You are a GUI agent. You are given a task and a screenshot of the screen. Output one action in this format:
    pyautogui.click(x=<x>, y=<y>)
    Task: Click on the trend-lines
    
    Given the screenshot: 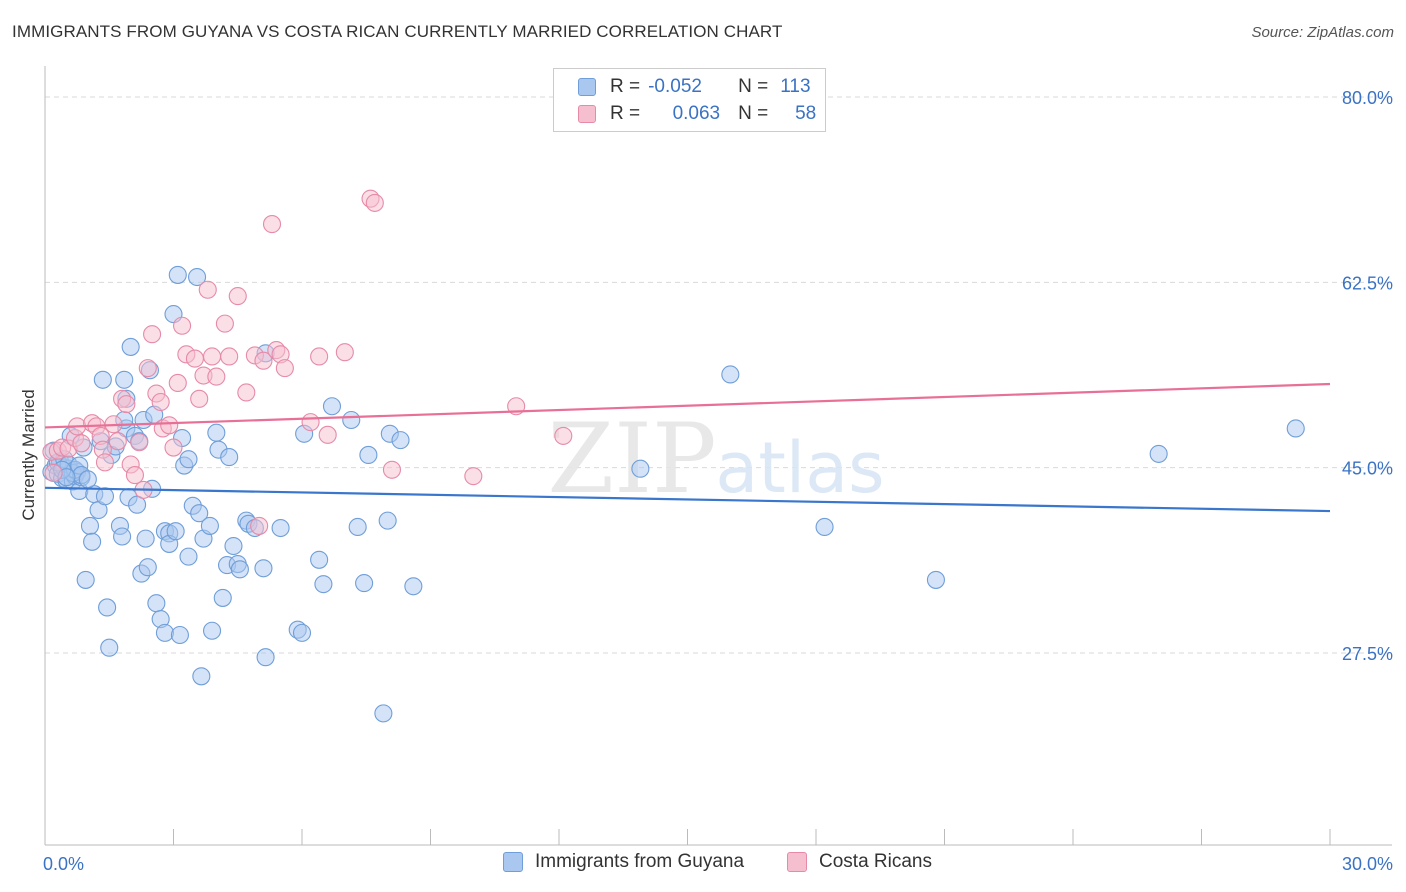 What is the action you would take?
    pyautogui.click(x=687, y=447)
    